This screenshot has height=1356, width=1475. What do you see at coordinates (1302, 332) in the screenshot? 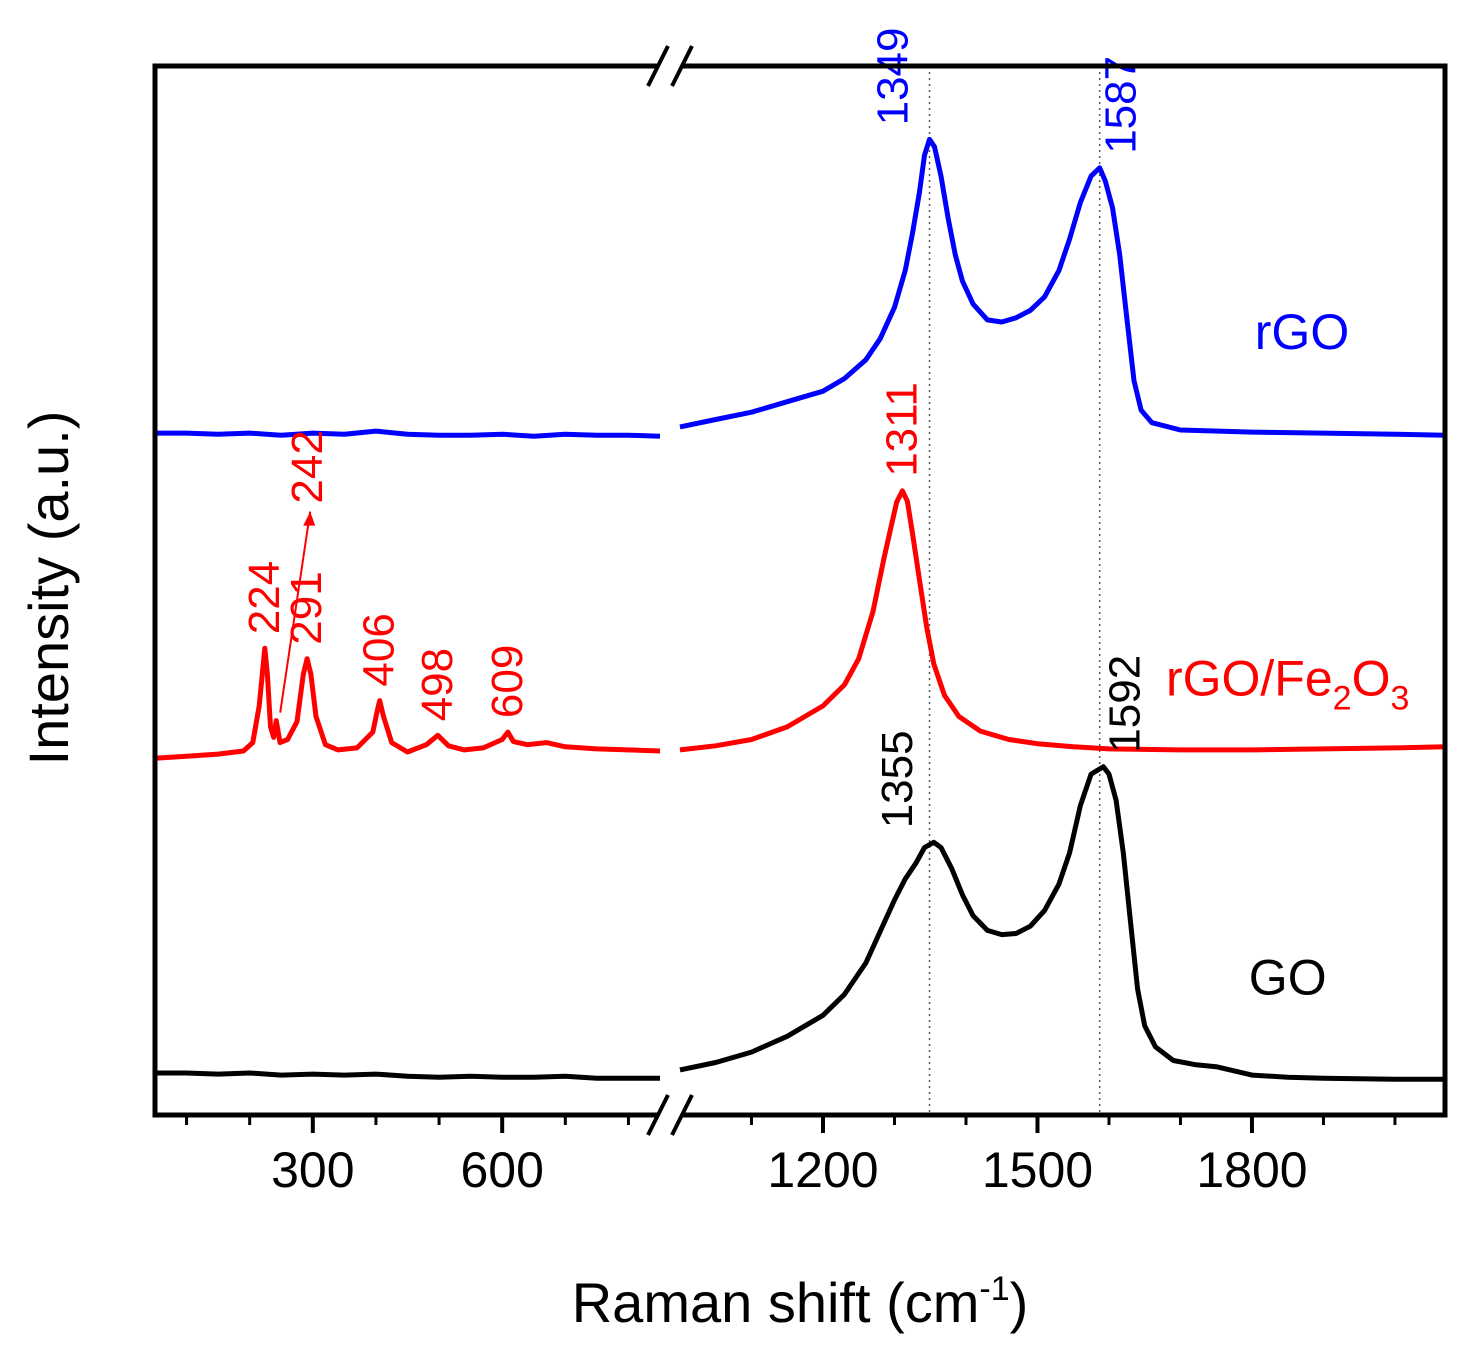
I see `series-label-rGO: rGO` at bounding box center [1302, 332].